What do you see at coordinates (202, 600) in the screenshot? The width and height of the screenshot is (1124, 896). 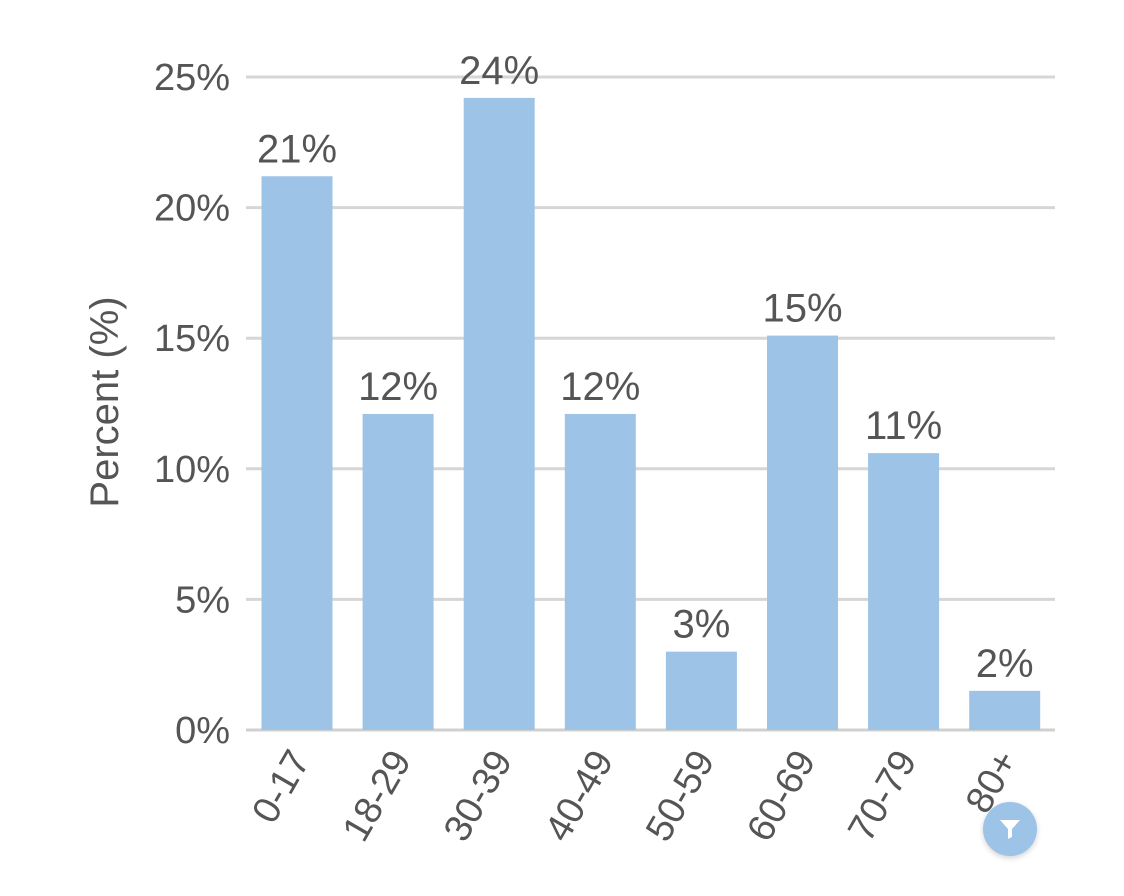 I see `y-tick-label: 5%` at bounding box center [202, 600].